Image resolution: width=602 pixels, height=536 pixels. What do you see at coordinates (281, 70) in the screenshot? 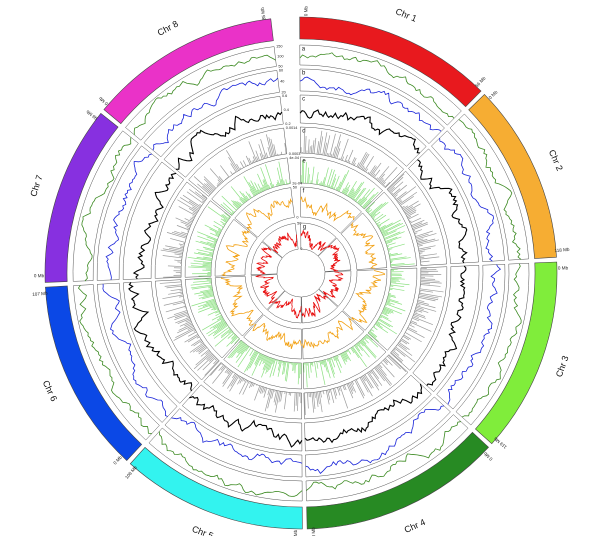
I see `track-b-tick-label: 60` at bounding box center [281, 70].